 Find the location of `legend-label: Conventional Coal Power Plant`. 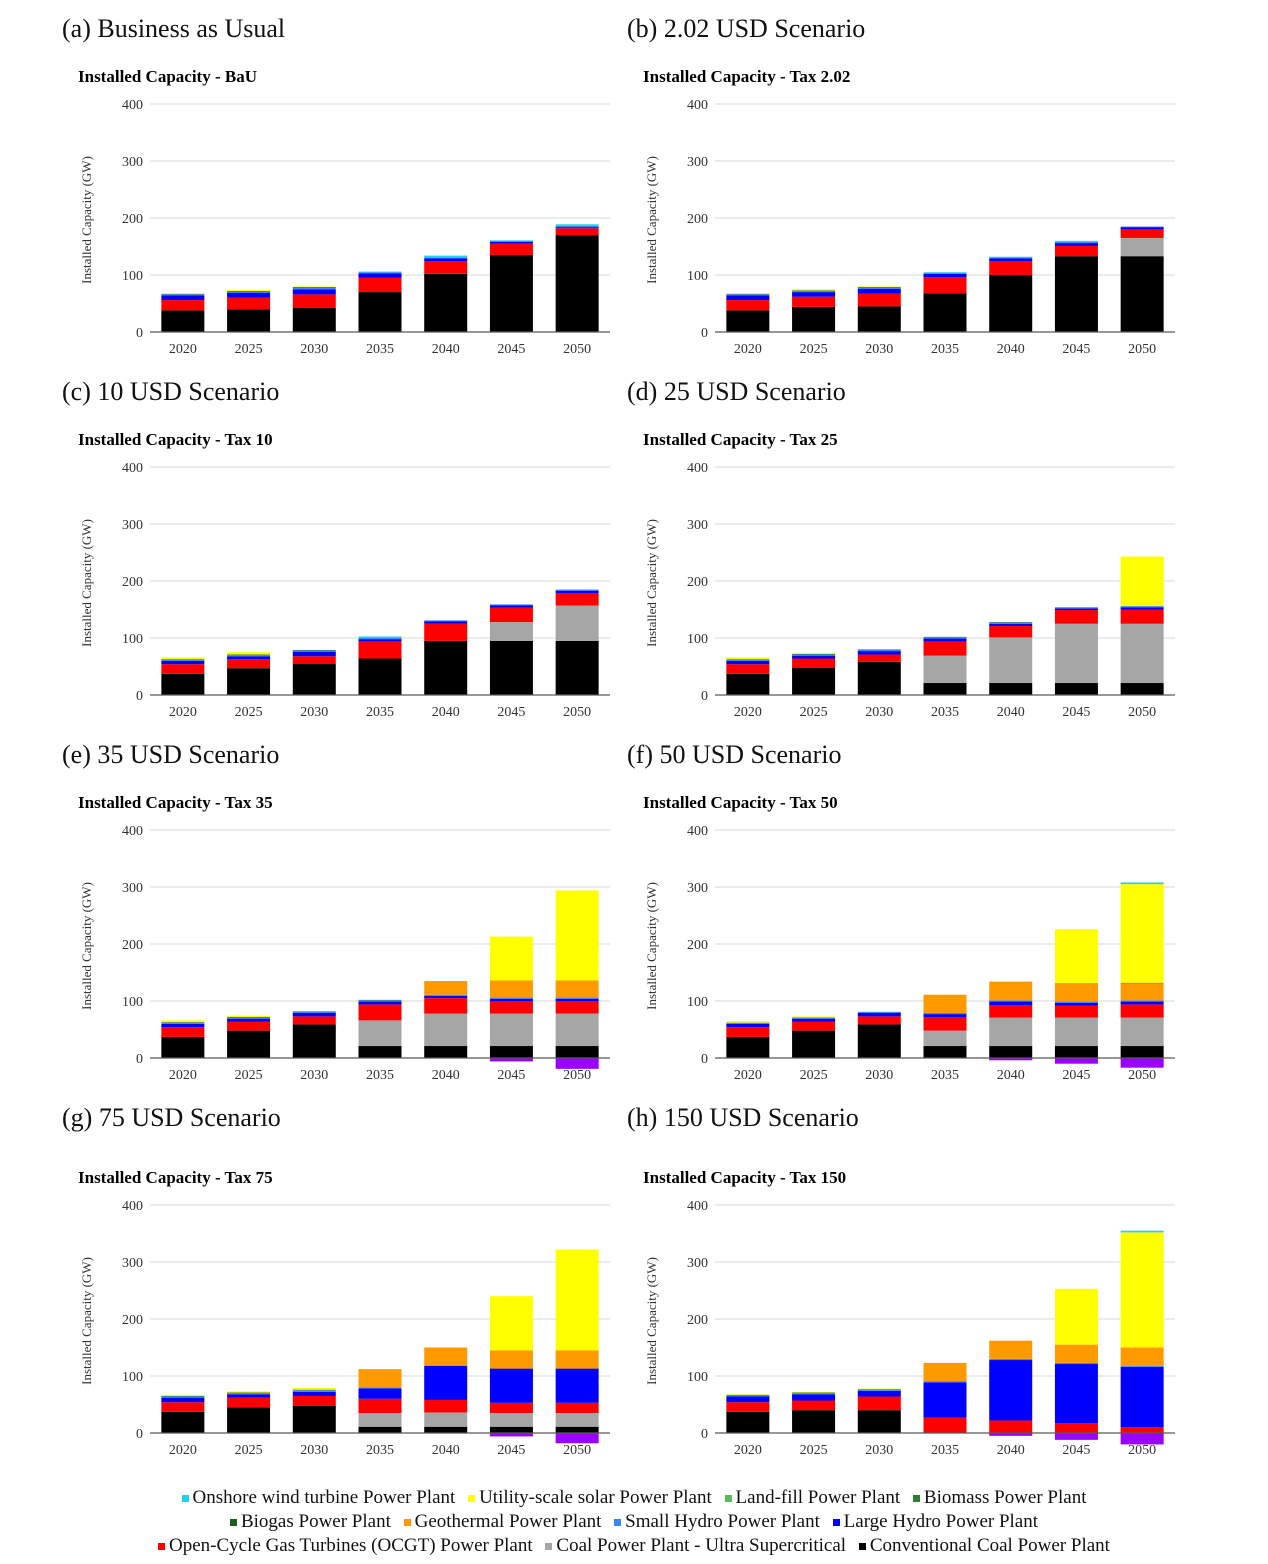

legend-label: Conventional Coal Power Plant is located at coordinates (989, 1545).